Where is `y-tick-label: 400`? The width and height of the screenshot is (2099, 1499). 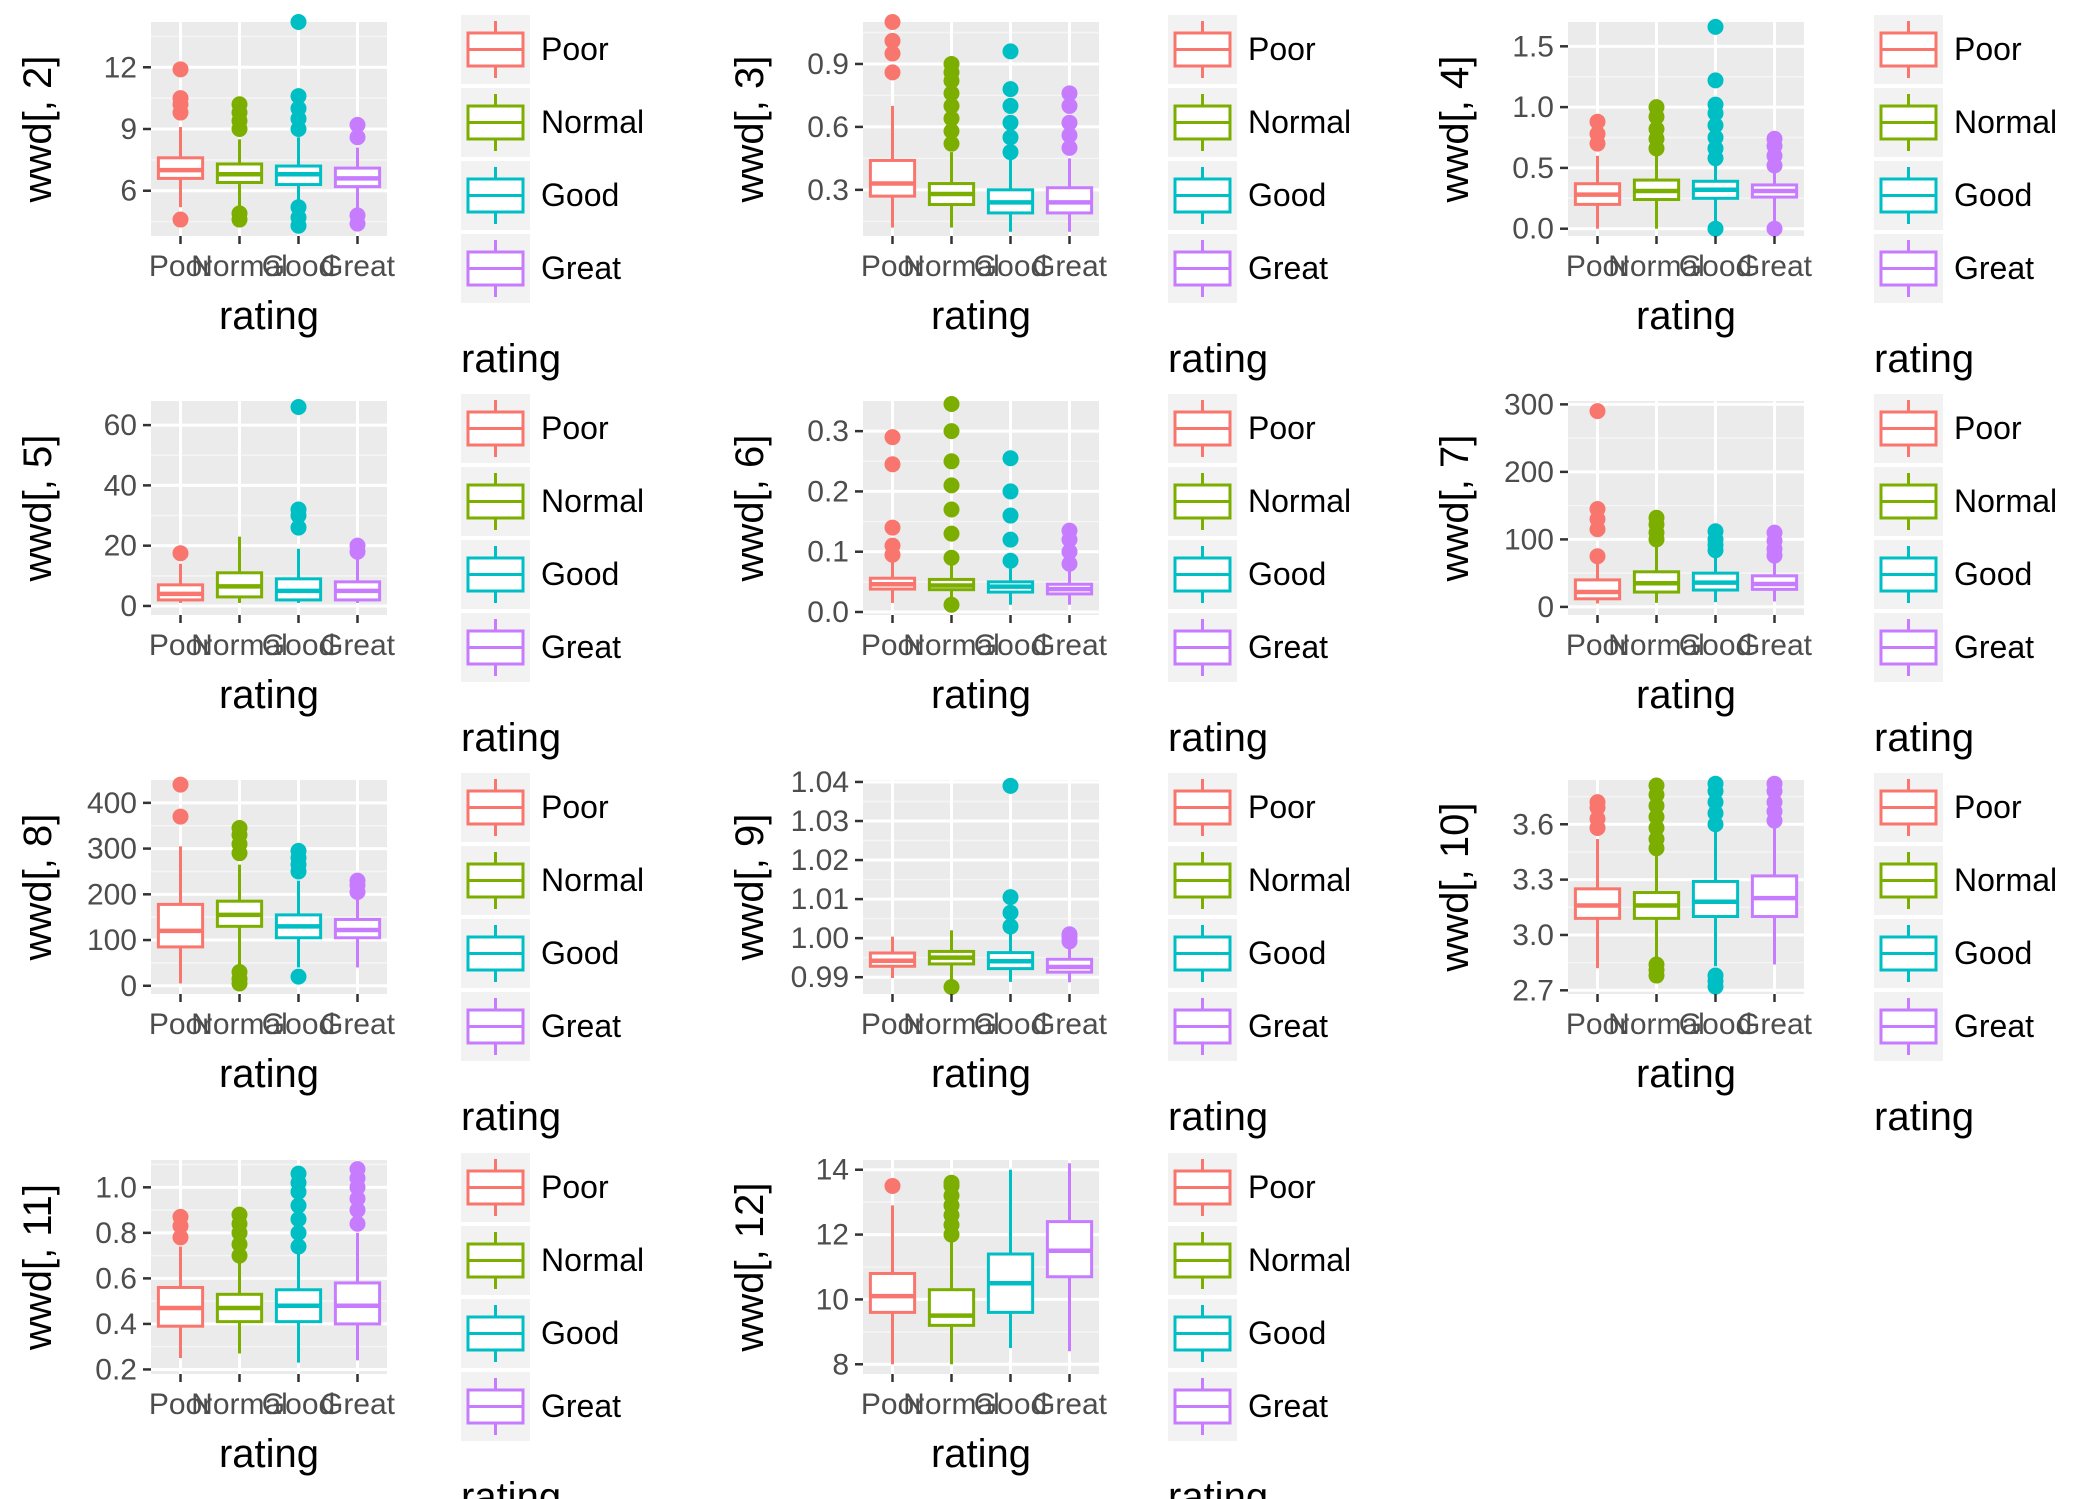 y-tick-label: 400 is located at coordinates (112, 803).